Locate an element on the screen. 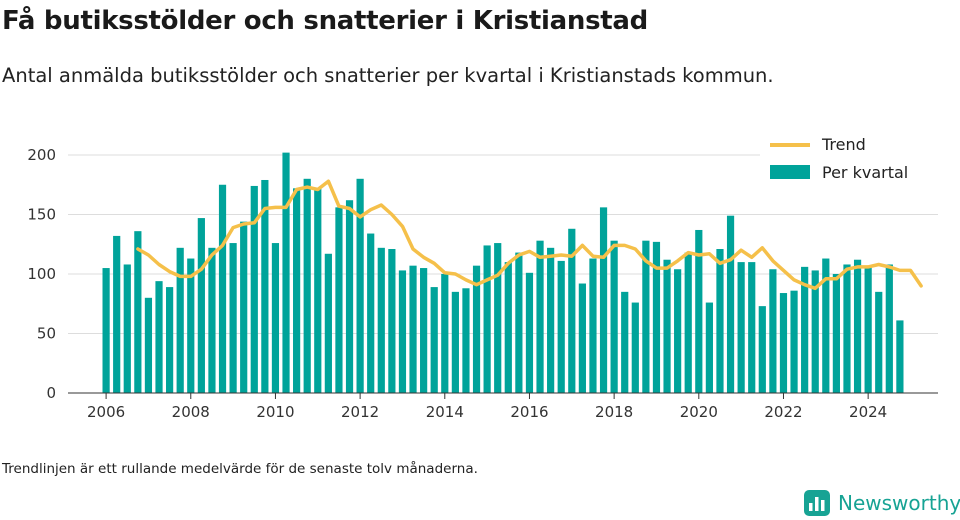 The width and height of the screenshot is (960, 520). y-tick-label: 0 is located at coordinates (51, 393).